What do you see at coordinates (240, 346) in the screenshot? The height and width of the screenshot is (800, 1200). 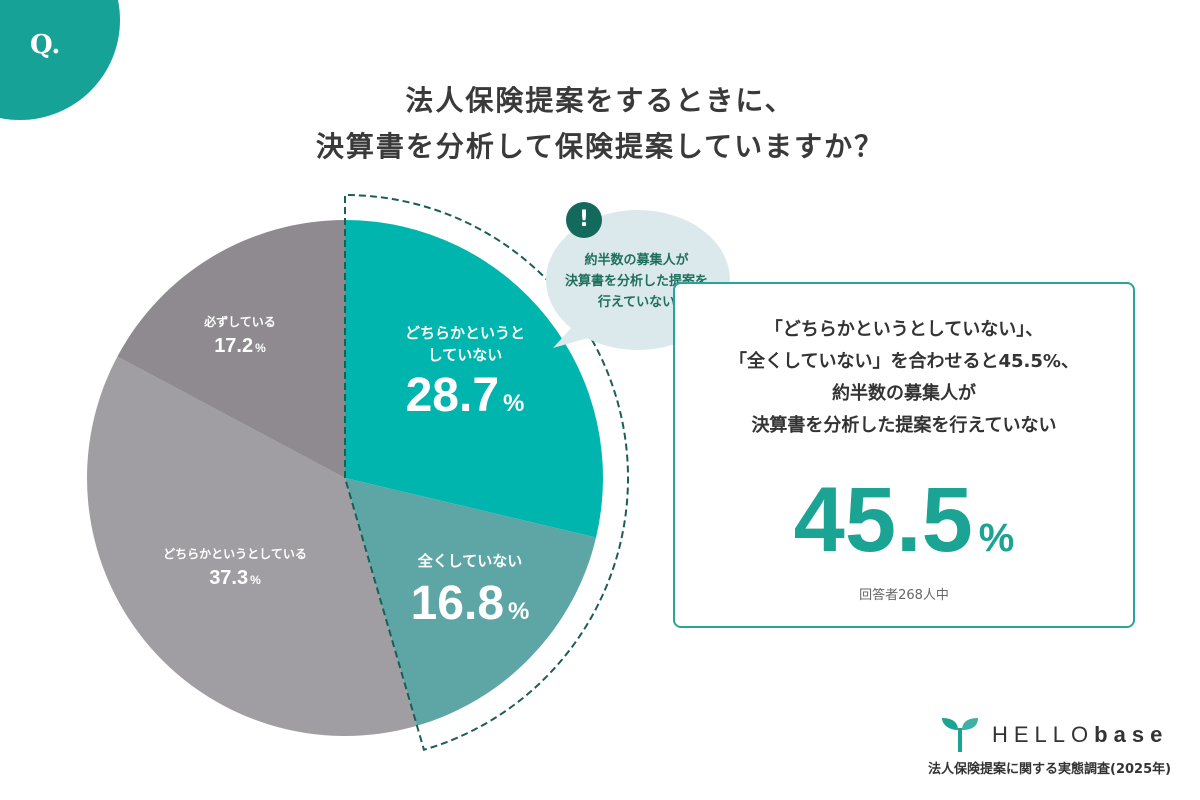 I see `slice-value: 17.2%` at bounding box center [240, 346].